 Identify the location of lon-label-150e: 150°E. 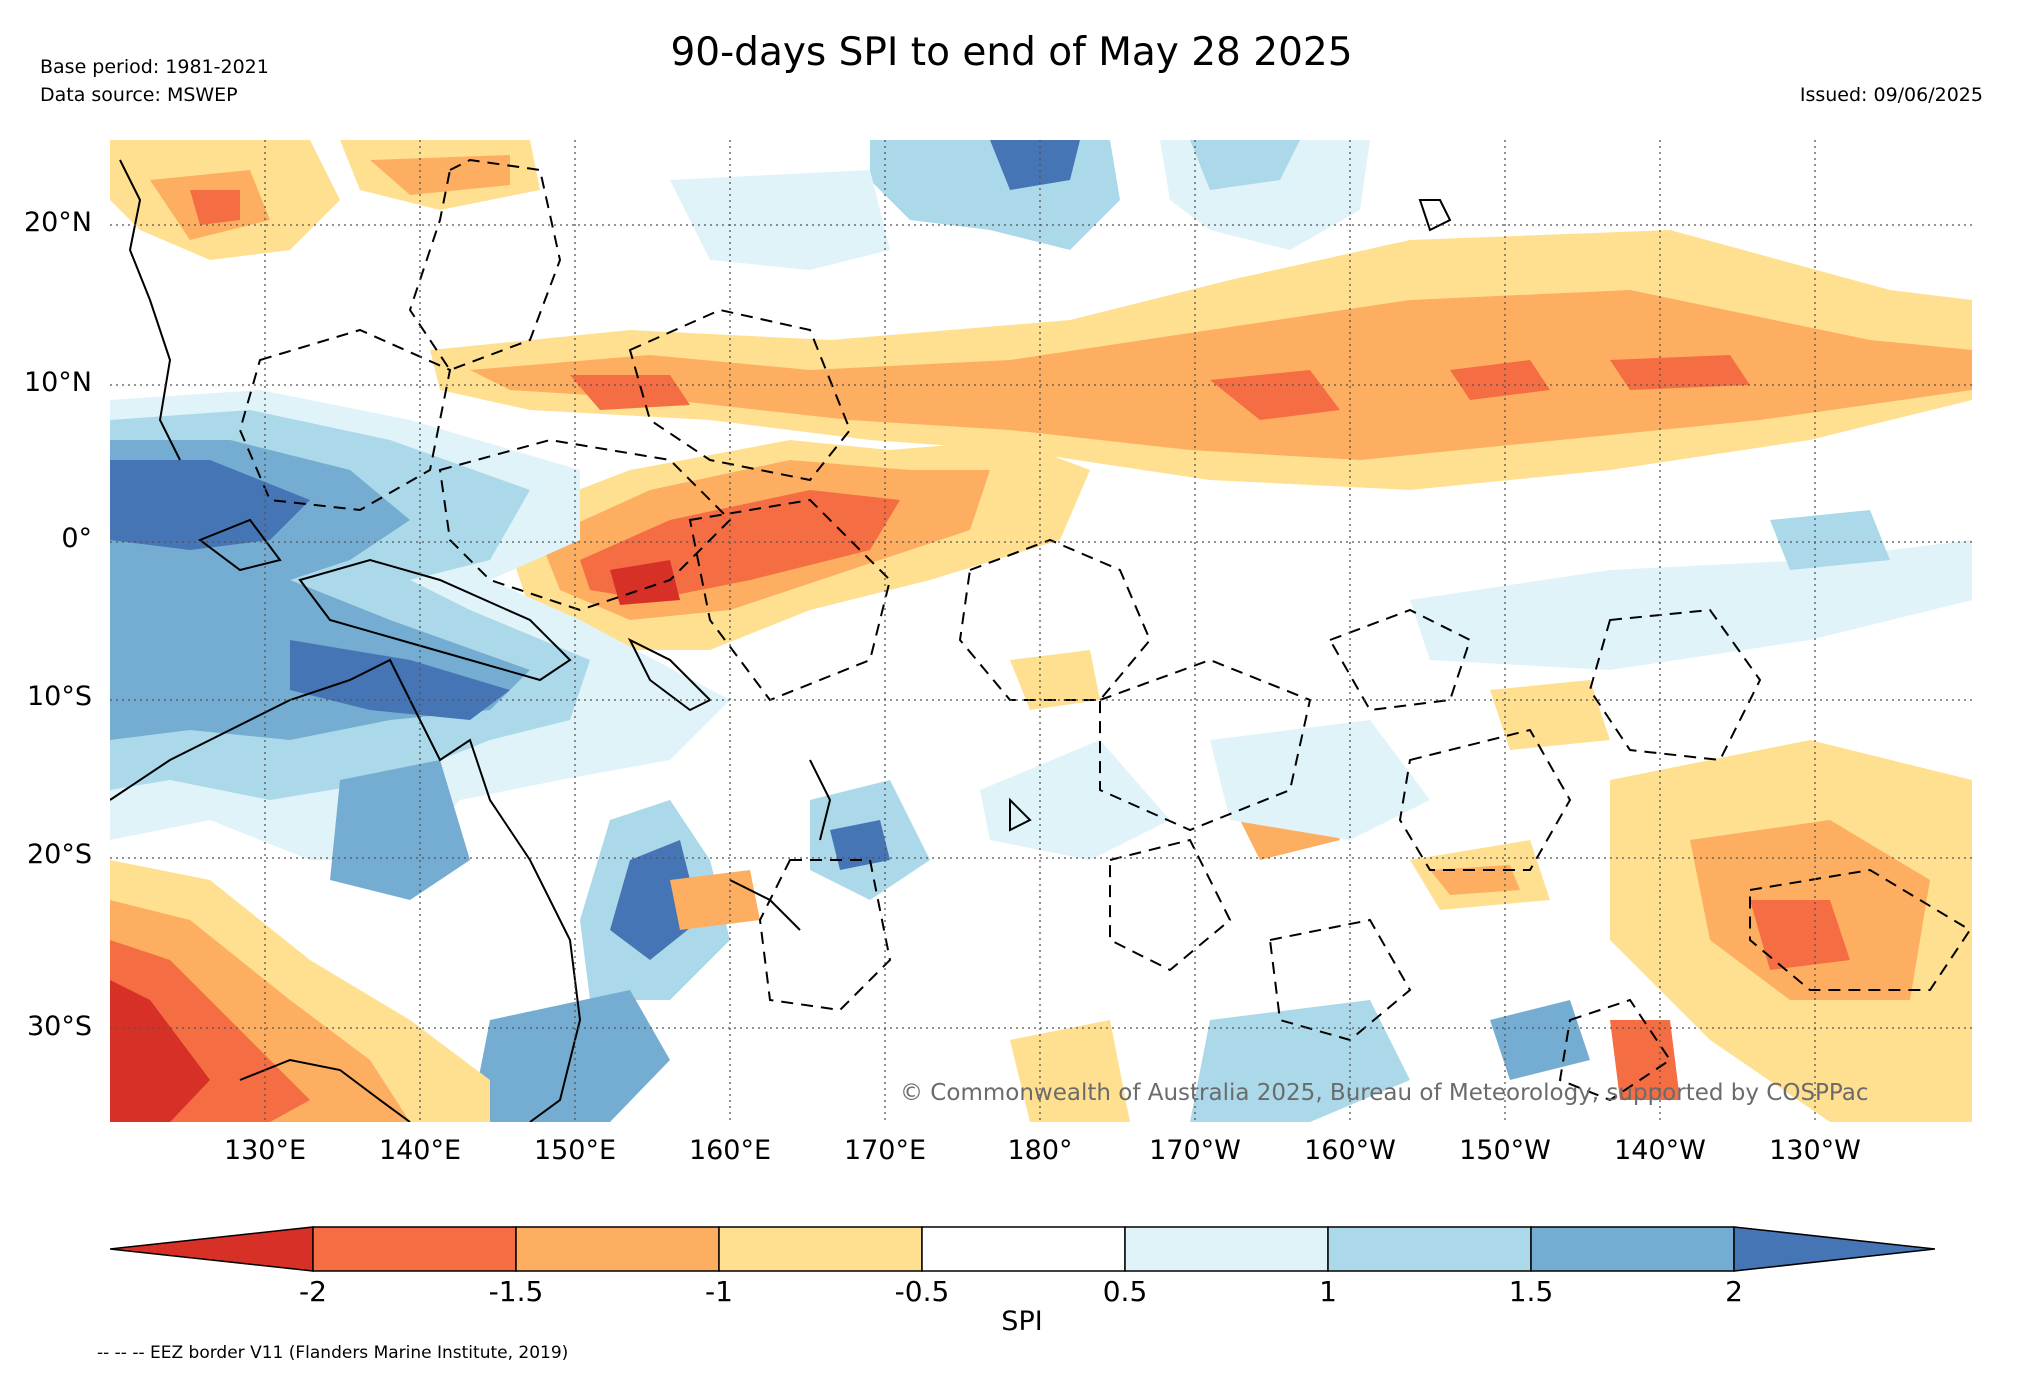
(575, 1150).